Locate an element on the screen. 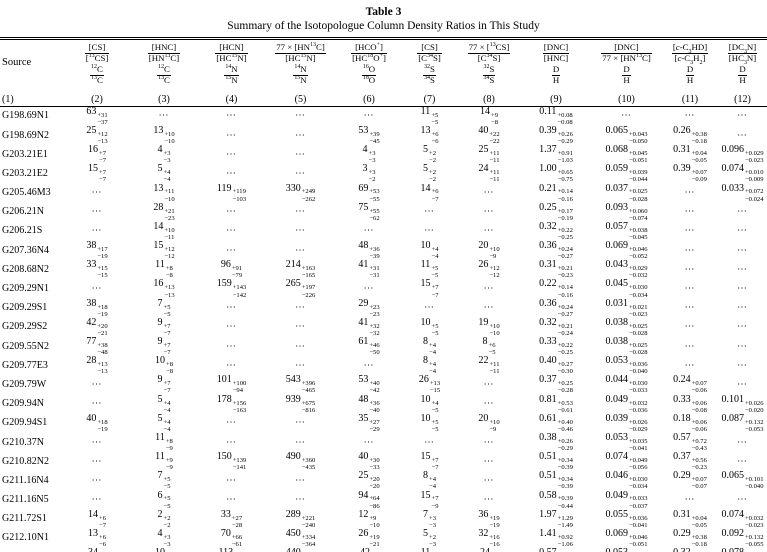  column-header-9: [DNC] [HNC] D H (9) is located at coordinates (556, 72).